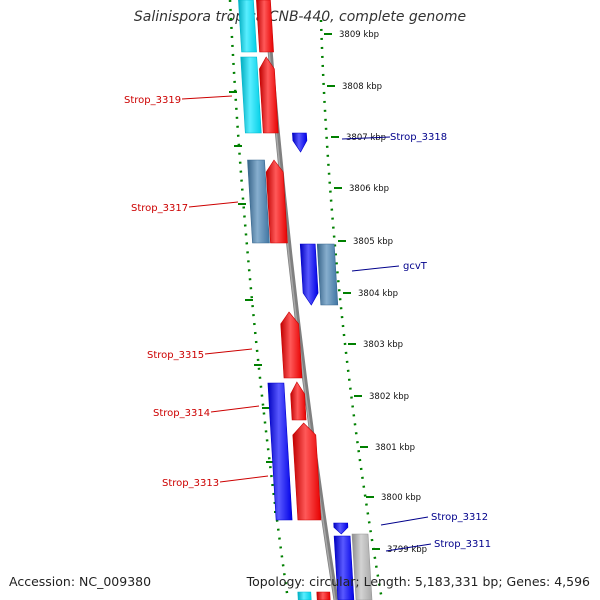 Image resolution: width=600 pixels, height=600 pixels. What do you see at coordinates (351, 309) in the screenshot?
I see `ruler-outer` at bounding box center [351, 309].